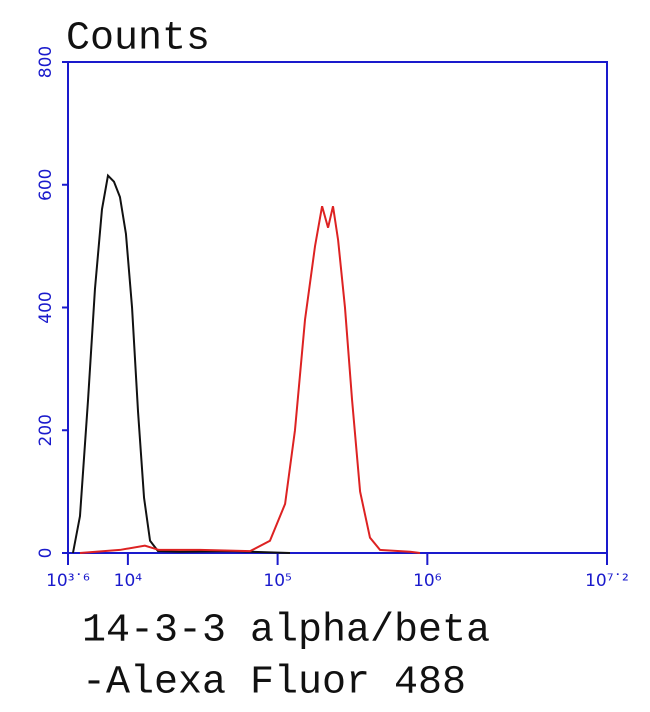 This screenshot has height=712, width=650. Describe the element at coordinates (138, 39) in the screenshot. I see `y-axis-title: Counts` at that location.